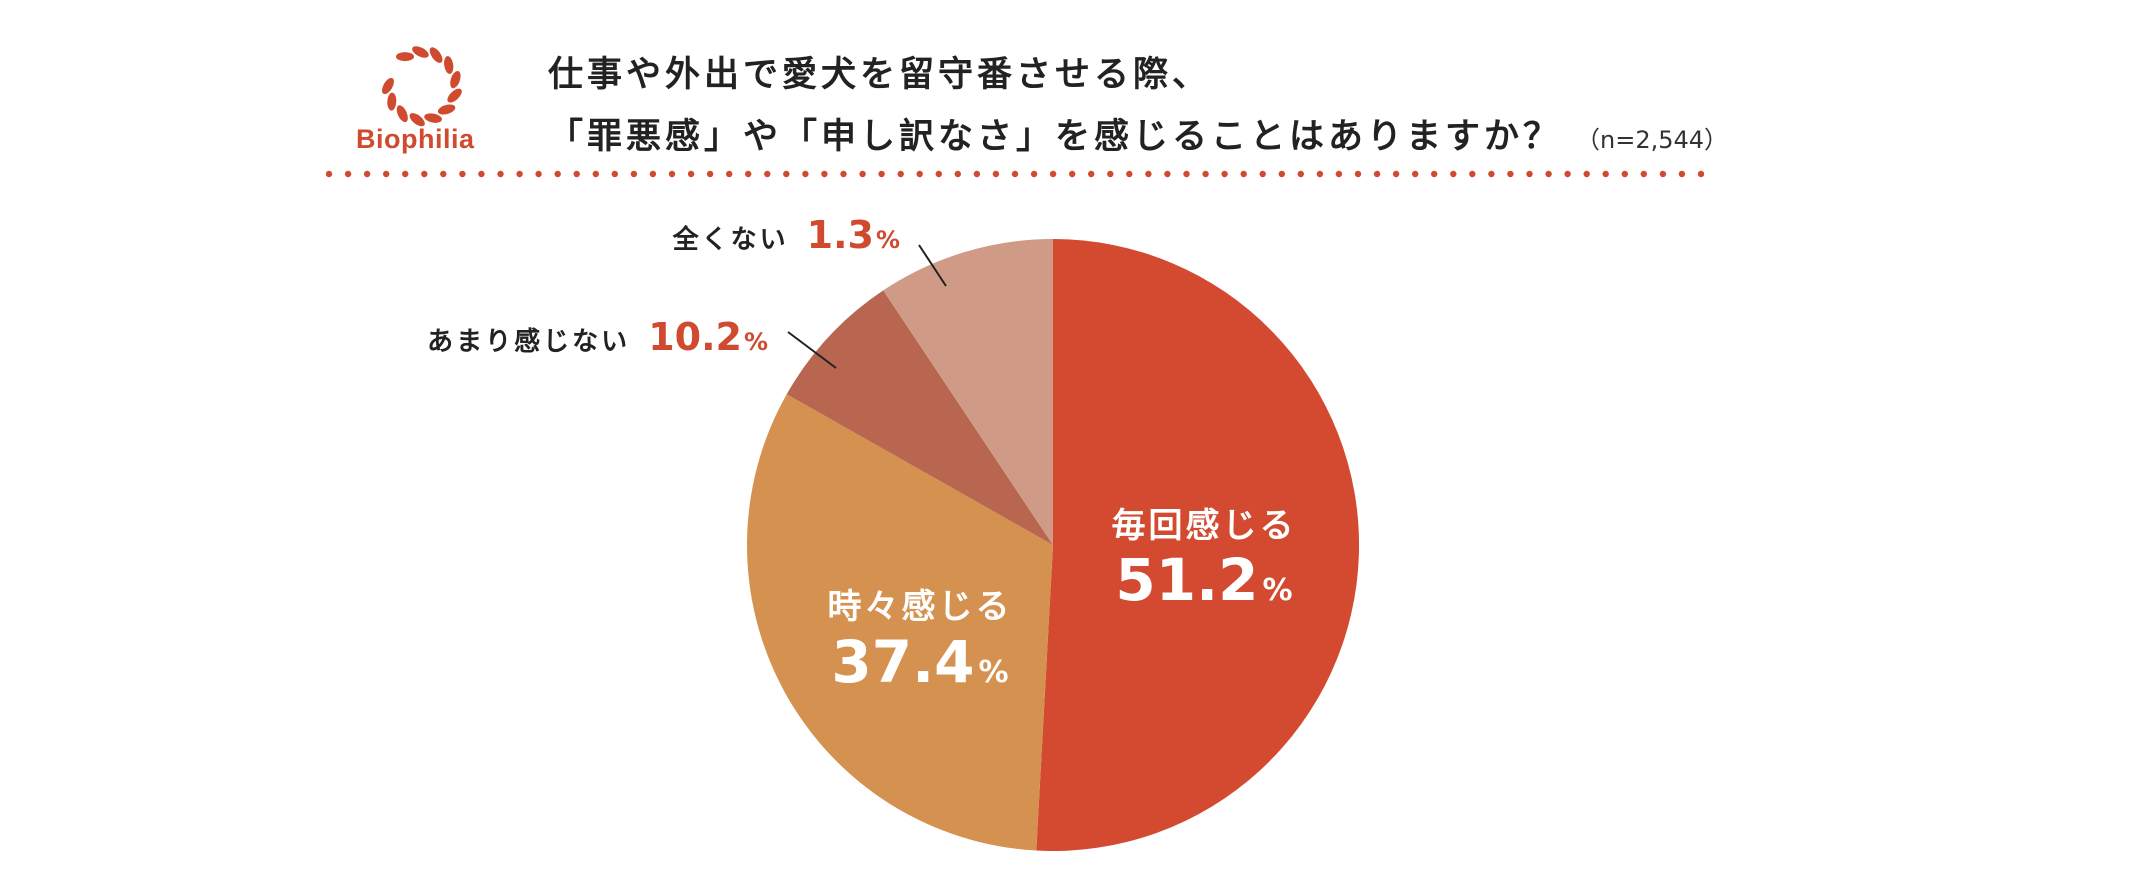  Describe the element at coordinates (1204, 526) in the screenshot. I see `slice-label: 毎回感じる` at that location.